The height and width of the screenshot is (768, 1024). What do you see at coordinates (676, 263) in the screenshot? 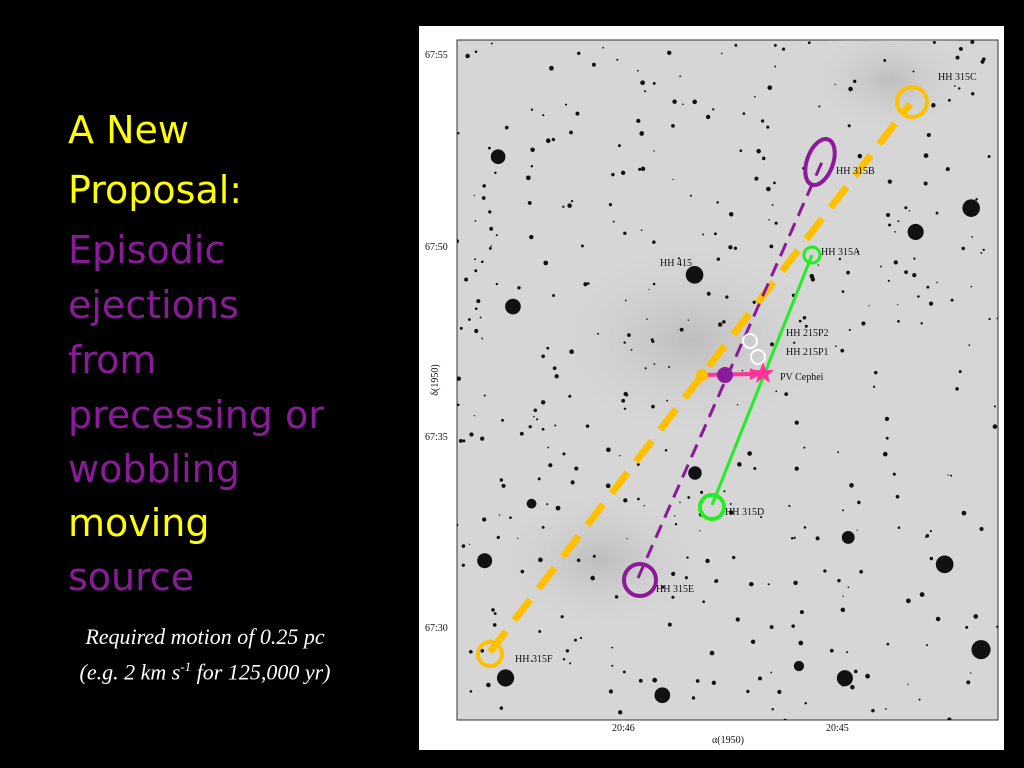
I see `object-label: HH 415` at bounding box center [676, 263].